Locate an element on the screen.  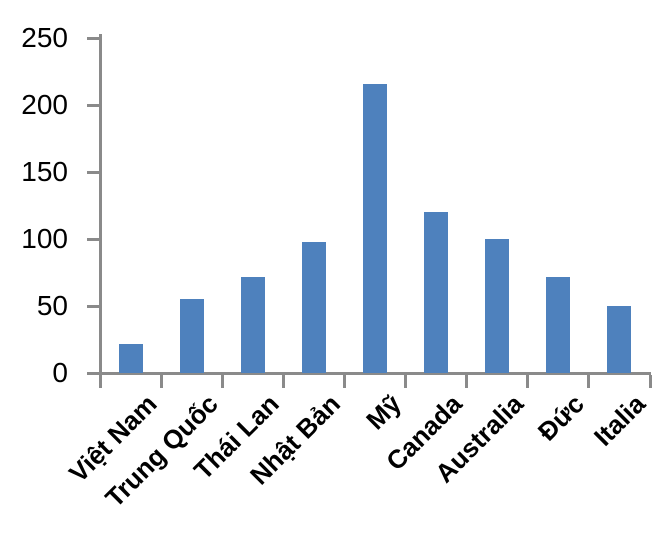
y-tick-label: 250 is located at coordinates (44, 37).